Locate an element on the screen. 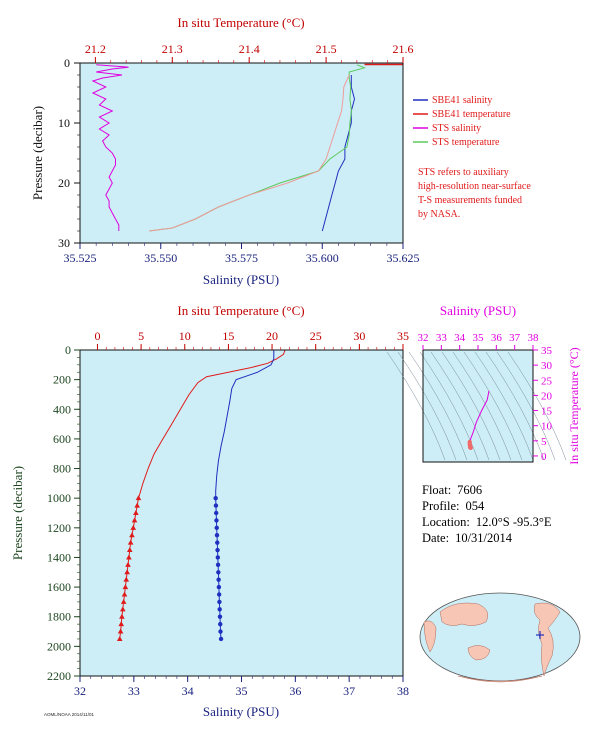  top-sal-tick-label: 35.600 is located at coordinates (322, 258).